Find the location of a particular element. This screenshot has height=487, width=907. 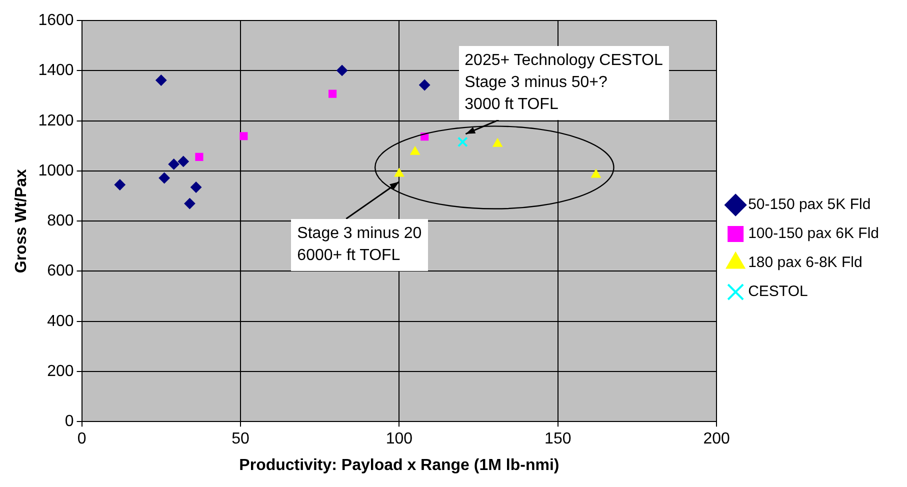

annotation: Stage 3 minus 20 6000+ ft TOFL is located at coordinates (359, 244).